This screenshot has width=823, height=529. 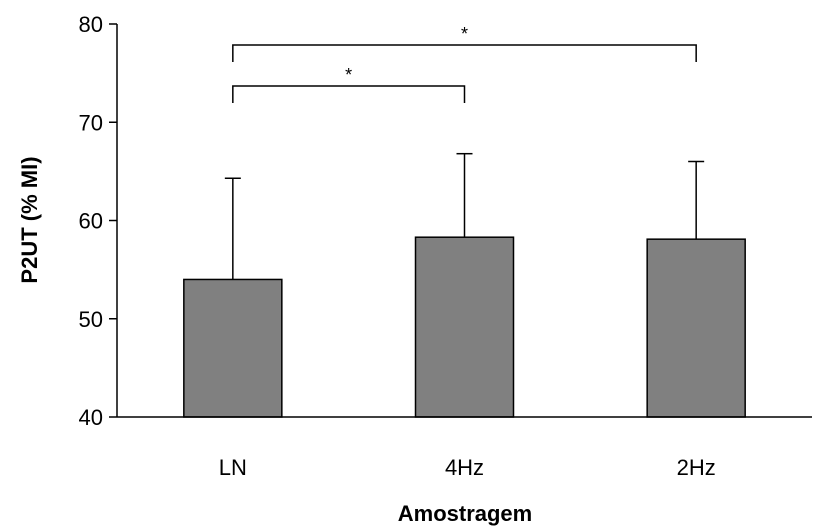 I want to click on x-tick-labels: LN 4Hz 2Hz, so click(x=467, y=467).